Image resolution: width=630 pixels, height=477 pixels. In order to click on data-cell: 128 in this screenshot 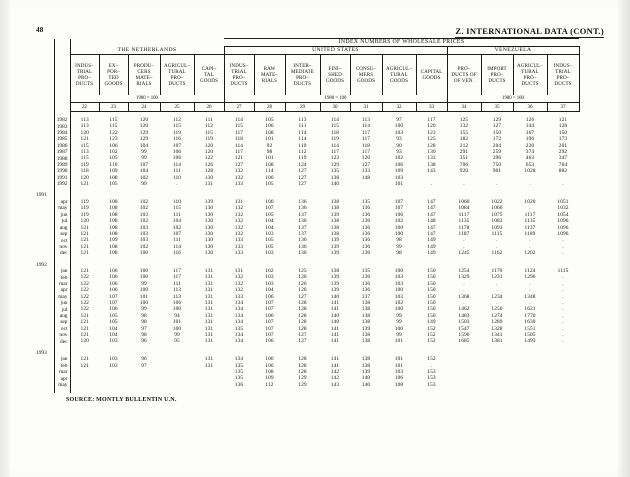, I will do `click(302, 365)`.